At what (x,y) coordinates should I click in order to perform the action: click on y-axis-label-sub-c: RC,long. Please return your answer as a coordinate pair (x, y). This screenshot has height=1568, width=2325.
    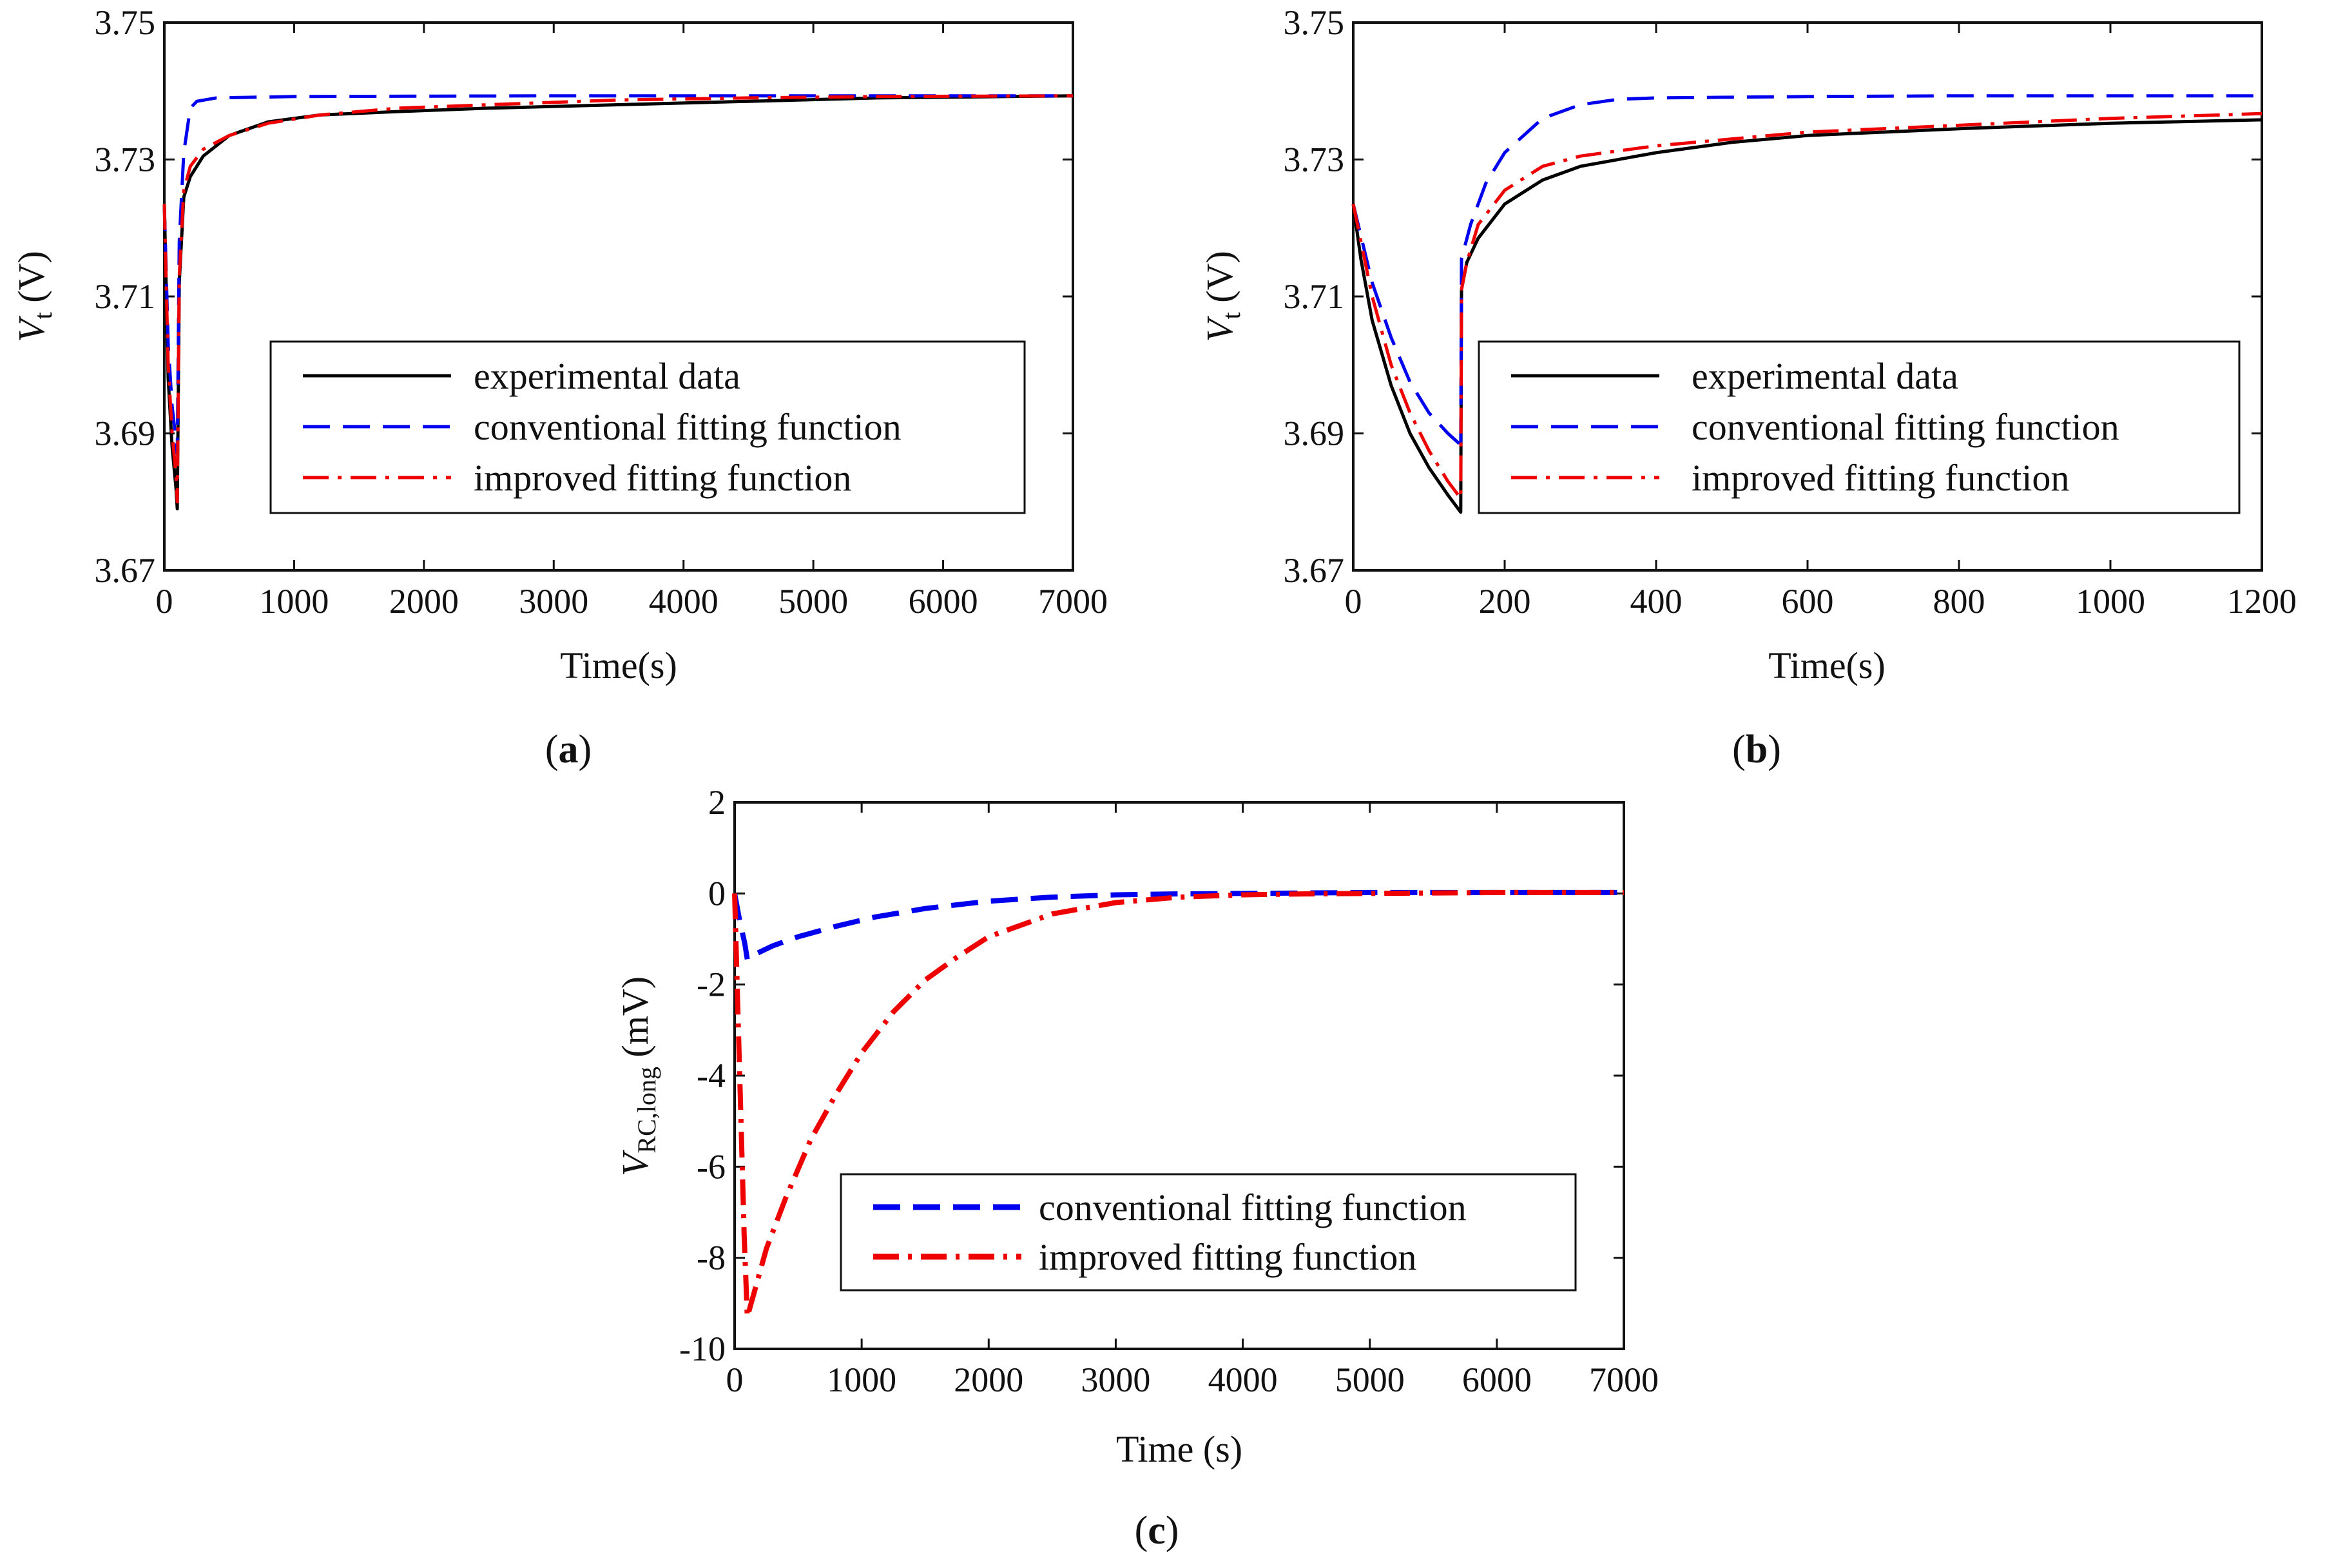
    Looking at the image, I should click on (646, 1110).